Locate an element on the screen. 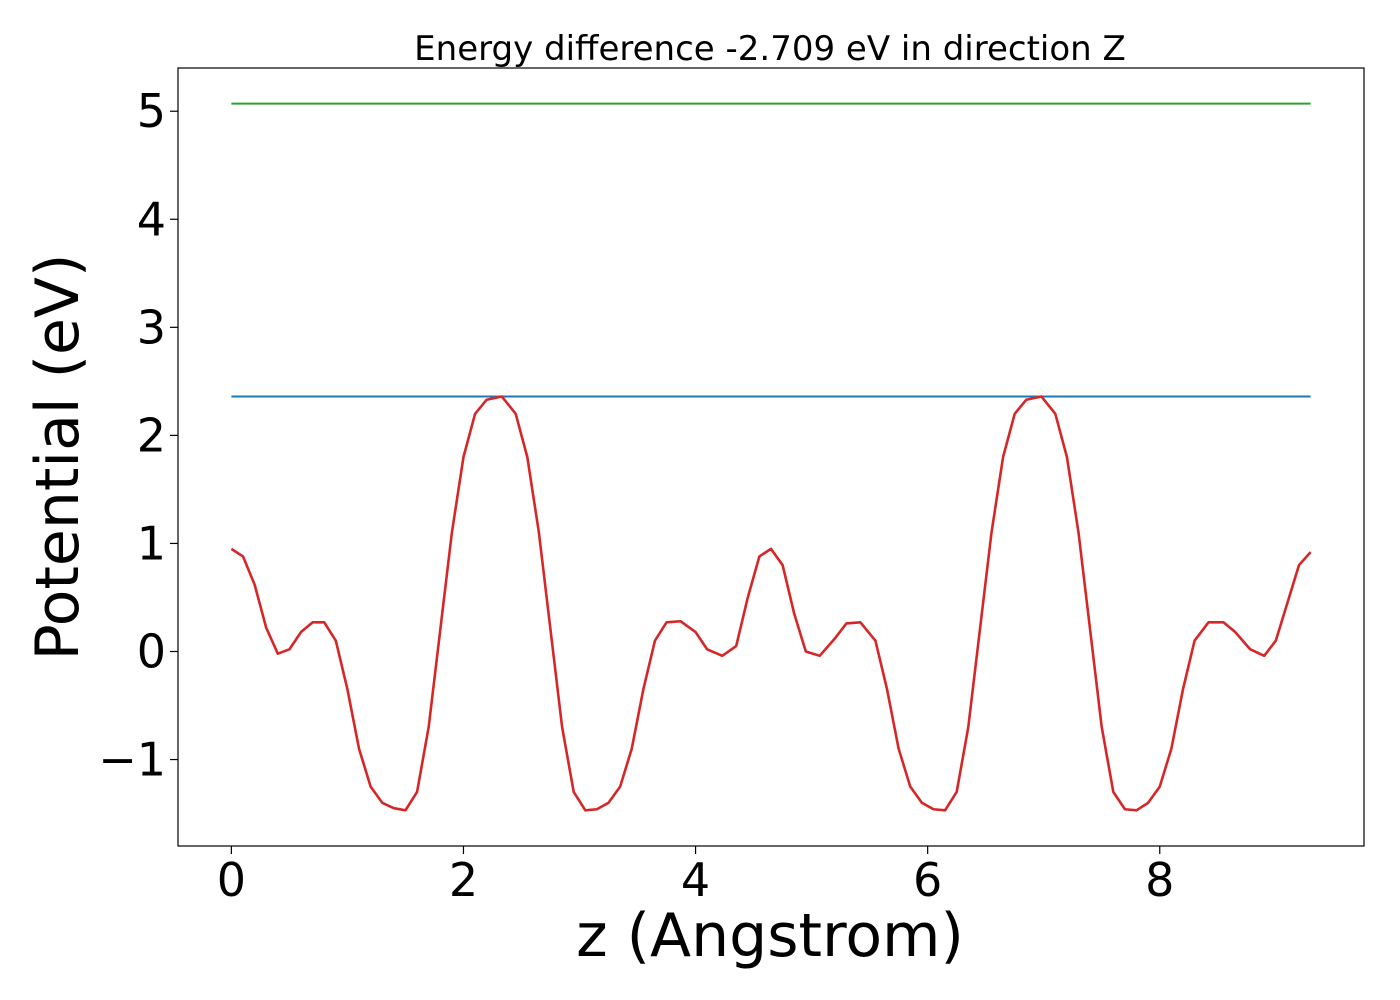  x-tick-label: 6 is located at coordinates (927, 880).